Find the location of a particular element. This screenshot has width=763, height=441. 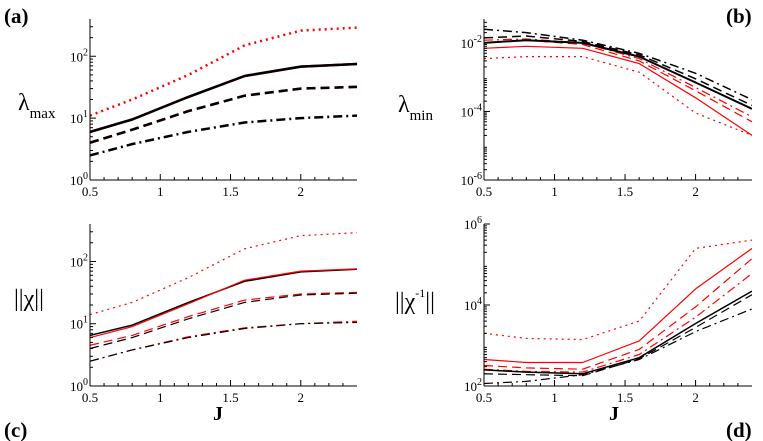

panel-c-ylabel: ||χ|| is located at coordinates (29, 299).